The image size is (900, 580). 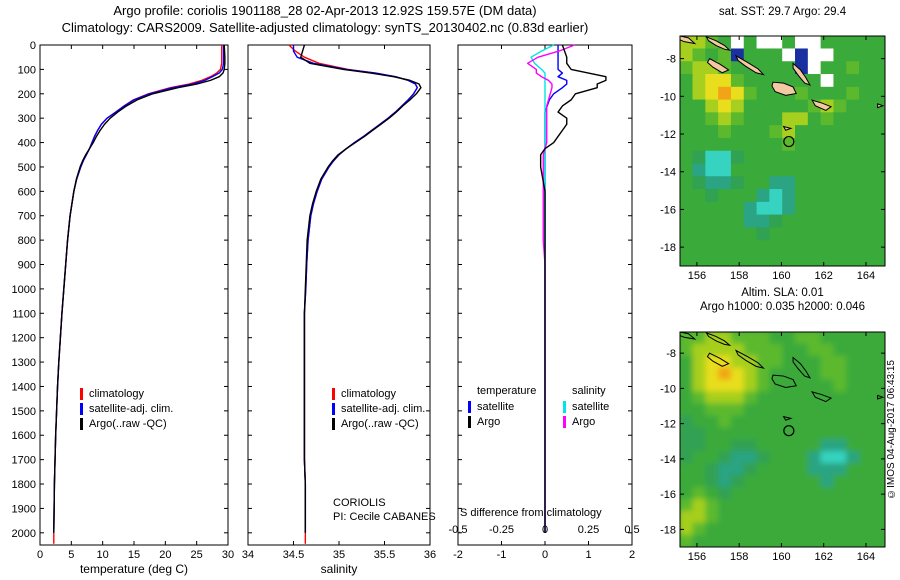 What do you see at coordinates (81, 394) in the screenshot?
I see `climatology-line-swatch` at bounding box center [81, 394].